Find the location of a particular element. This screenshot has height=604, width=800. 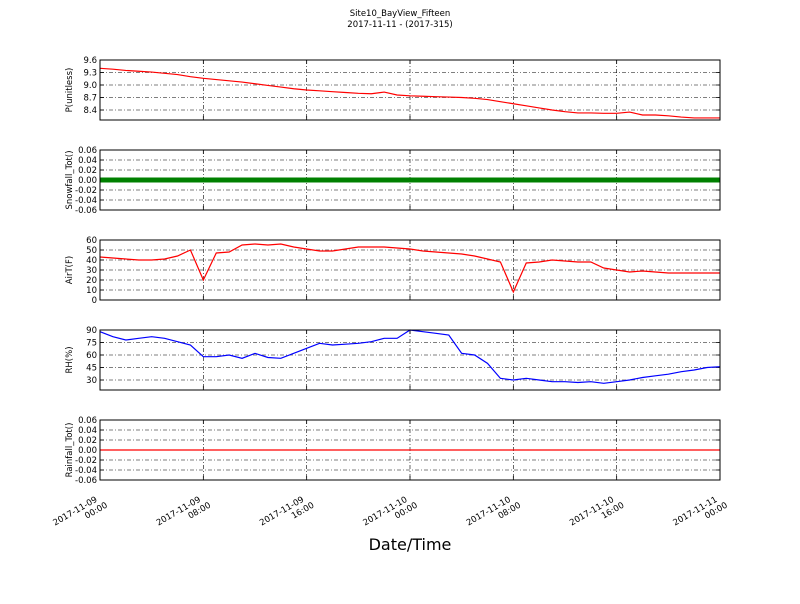

y-axis-label: Rainfall_Tot() is located at coordinates (70, 450).